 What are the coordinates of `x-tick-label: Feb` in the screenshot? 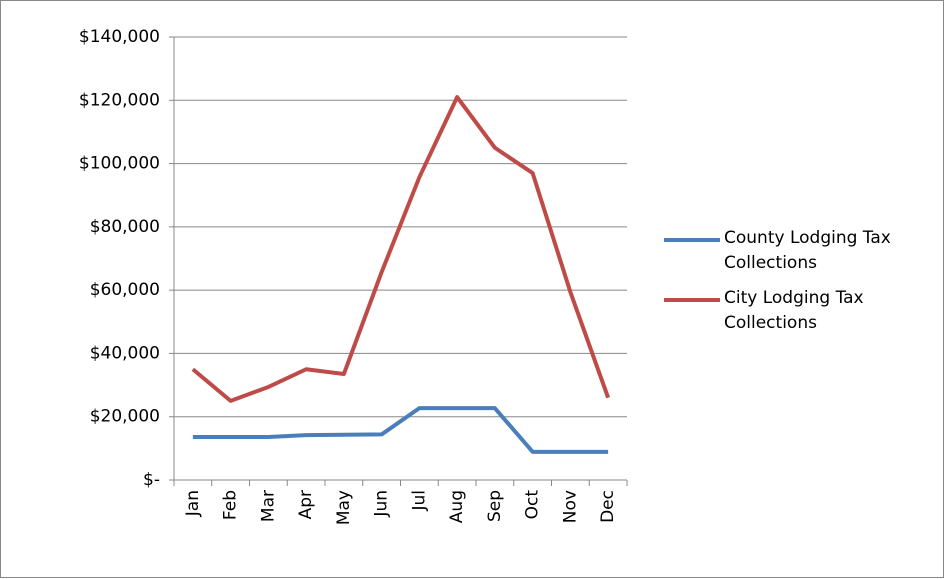 It's located at (231, 505).